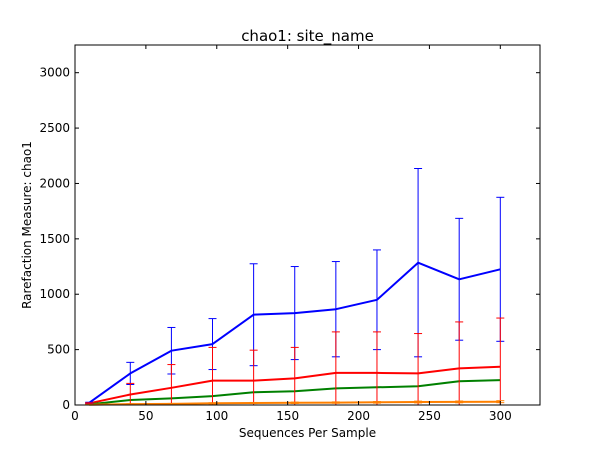 Image resolution: width=600 pixels, height=450 pixels. Describe the element at coordinates (287, 416) in the screenshot. I see `x-tick-label: 150` at that location.